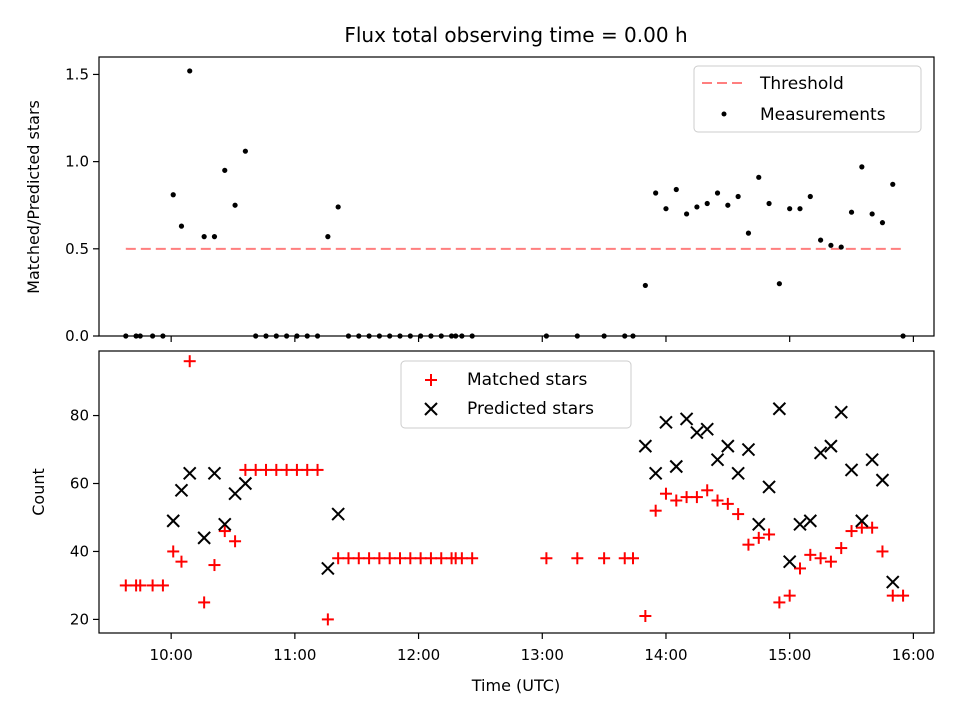  I want to click on count-y-ticks: 20 40 60 80, so click(84, 517).